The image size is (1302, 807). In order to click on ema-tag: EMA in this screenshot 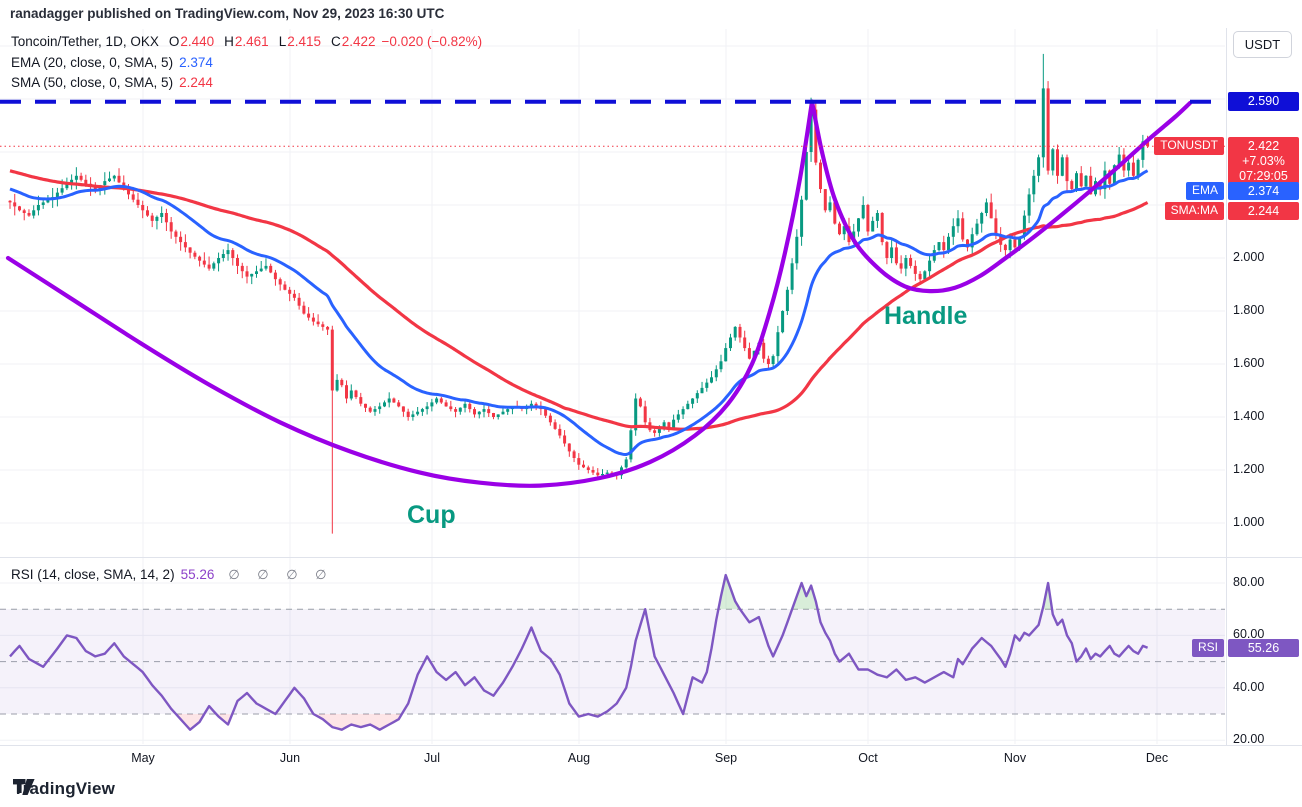, I will do `click(1204, 191)`.